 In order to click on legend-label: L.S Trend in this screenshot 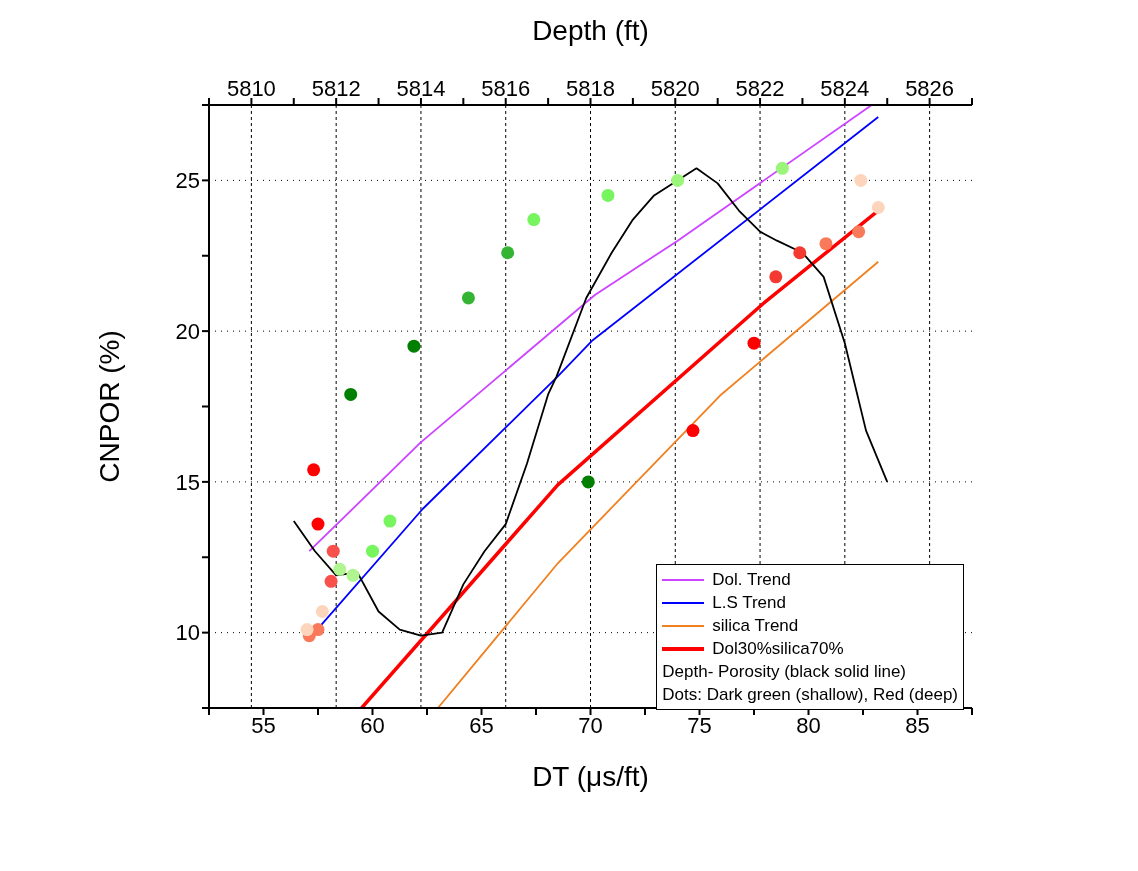, I will do `click(749, 603)`.